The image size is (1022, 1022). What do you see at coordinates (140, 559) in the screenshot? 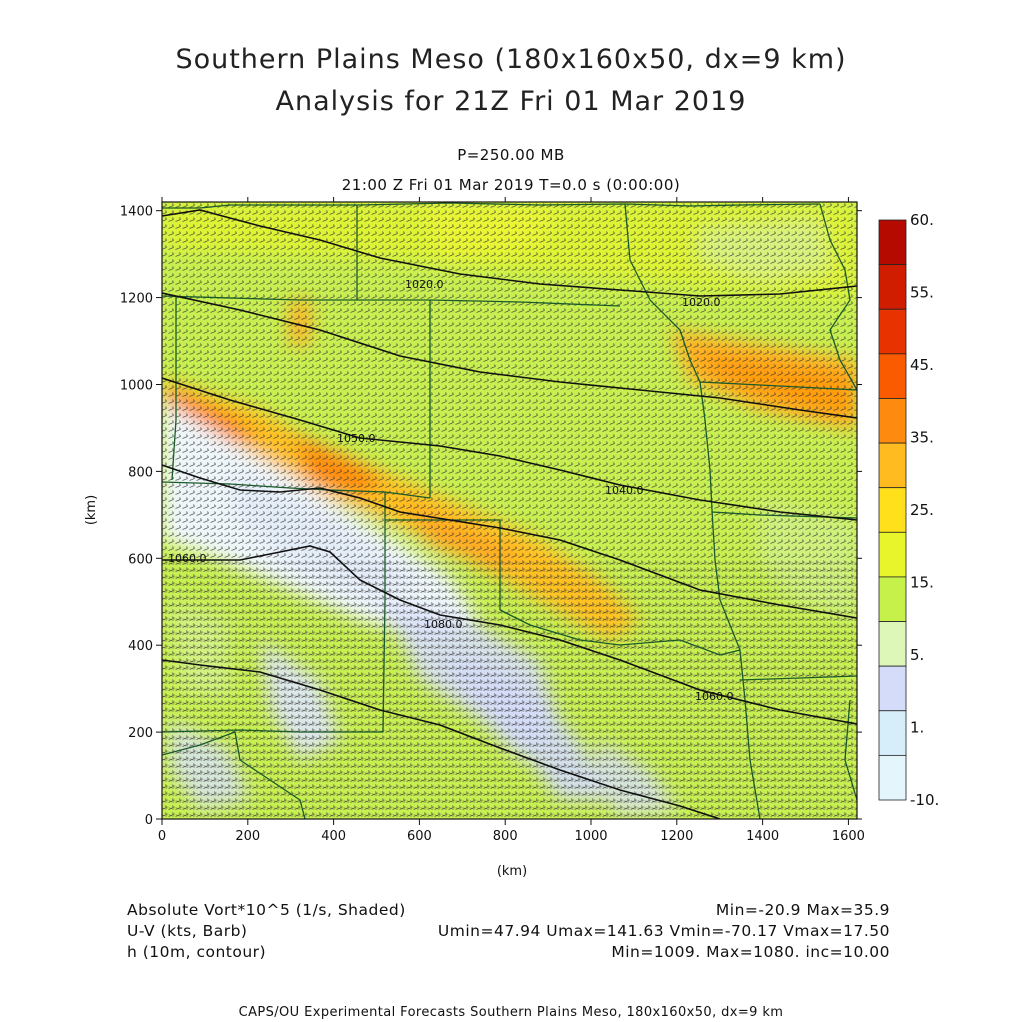
I see `y-tick-label: 600` at bounding box center [140, 559].